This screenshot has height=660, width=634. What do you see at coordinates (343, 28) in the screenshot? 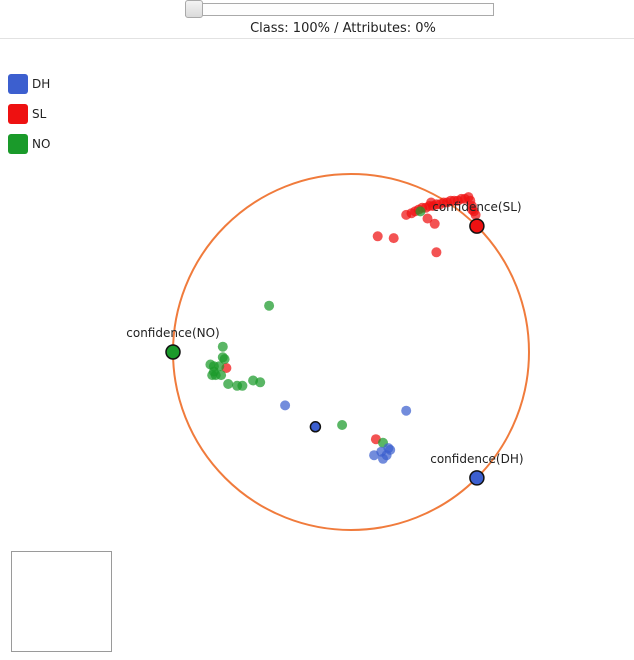
I see `slider-caption: Class: 100% / Attributes: 0%` at bounding box center [343, 28].